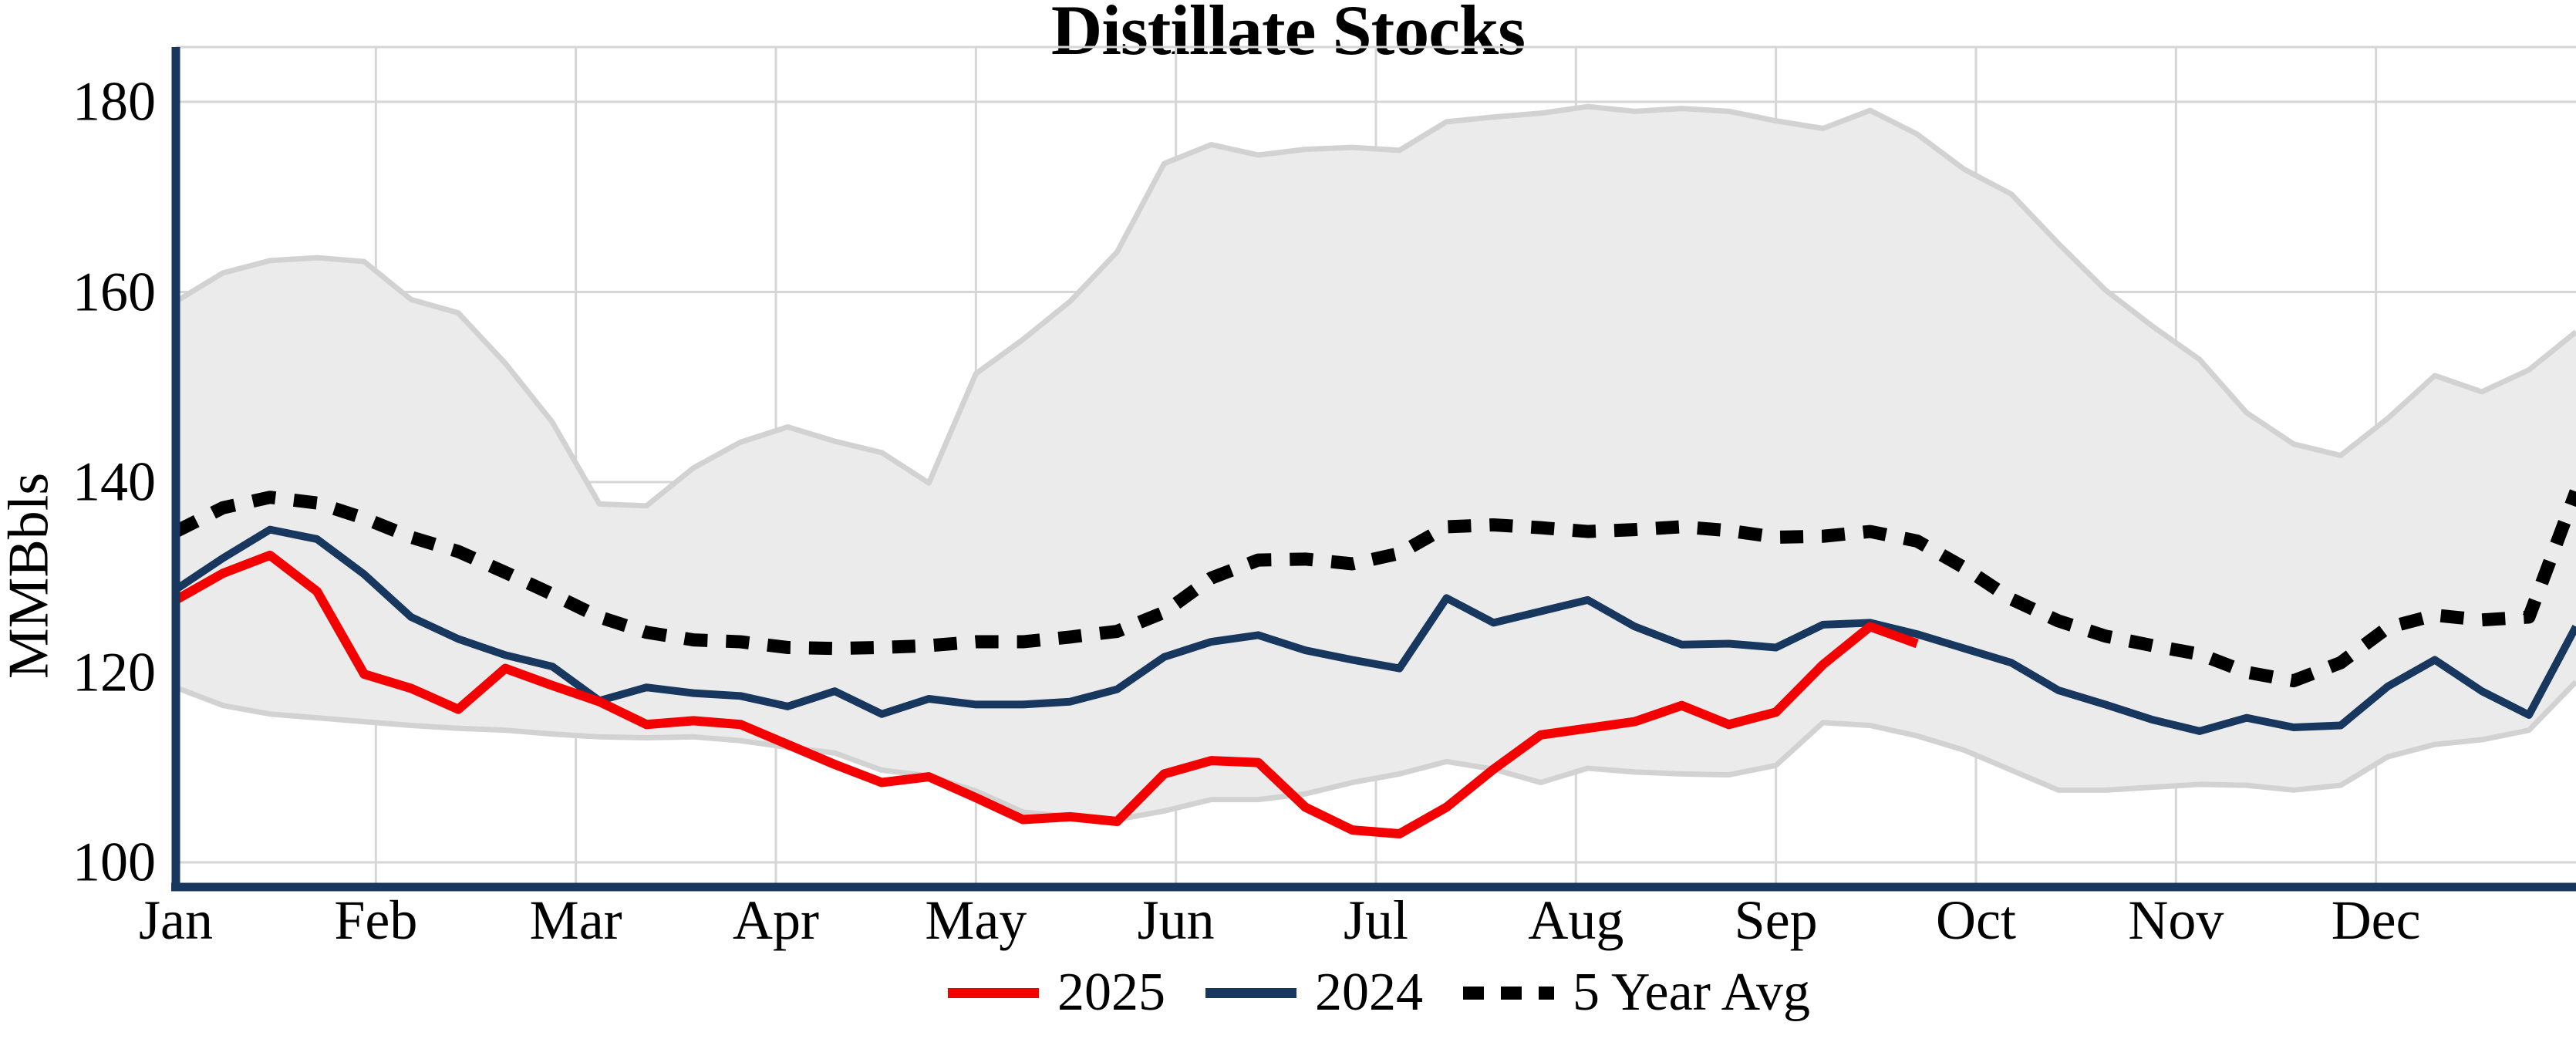 The image size is (2576, 1049). I want to click on legend-swatch-2025-line-icon, so click(994, 993).